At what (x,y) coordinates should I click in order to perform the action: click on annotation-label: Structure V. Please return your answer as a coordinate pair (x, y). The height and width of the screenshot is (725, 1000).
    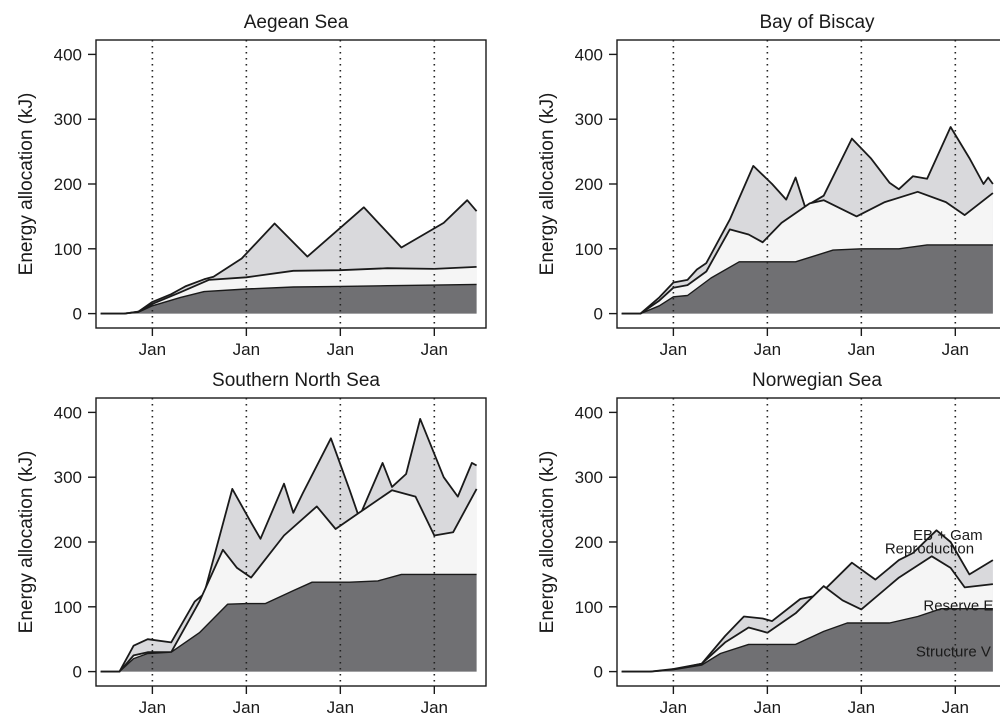
    Looking at the image, I should click on (953, 652).